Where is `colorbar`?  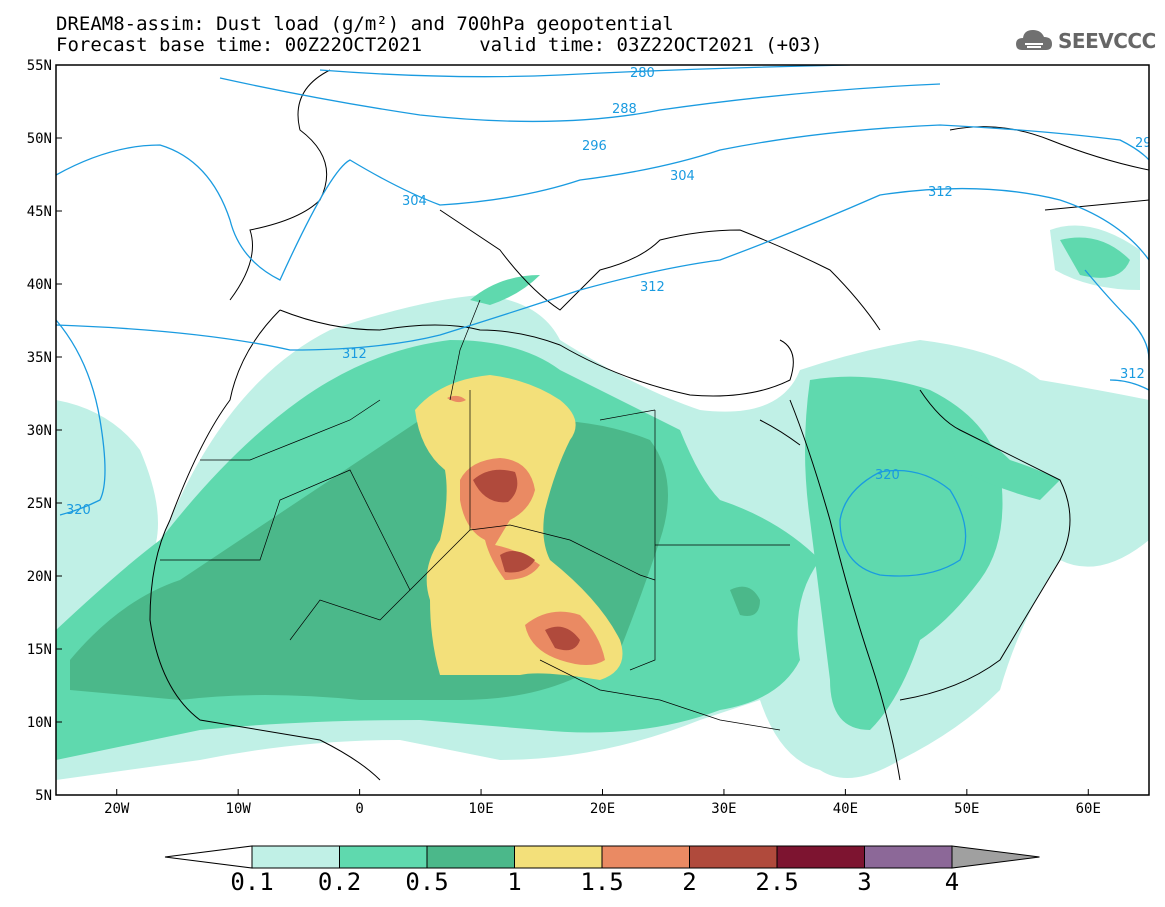
colorbar is located at coordinates (602, 857).